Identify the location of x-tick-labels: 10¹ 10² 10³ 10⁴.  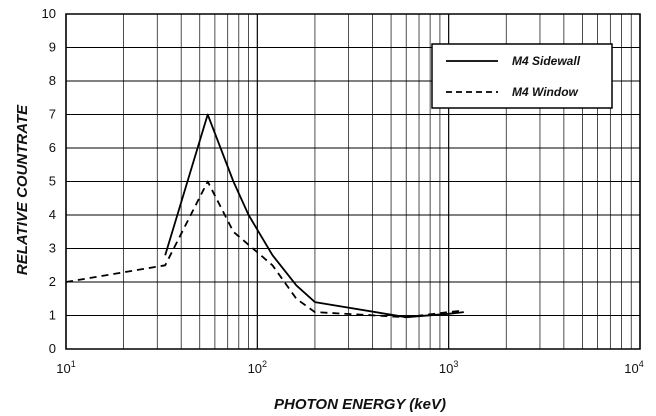
(349, 367).